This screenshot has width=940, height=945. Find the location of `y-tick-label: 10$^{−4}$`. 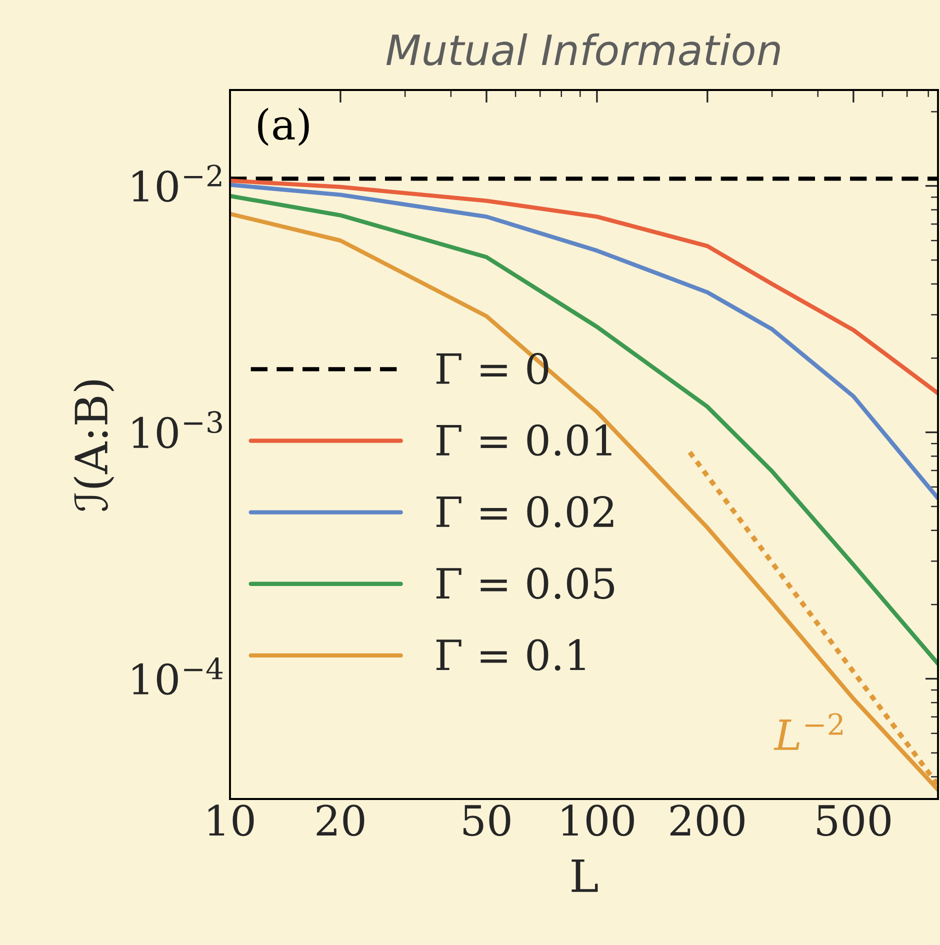

y-tick-label: 10$^{−4}$ is located at coordinates (177, 676).